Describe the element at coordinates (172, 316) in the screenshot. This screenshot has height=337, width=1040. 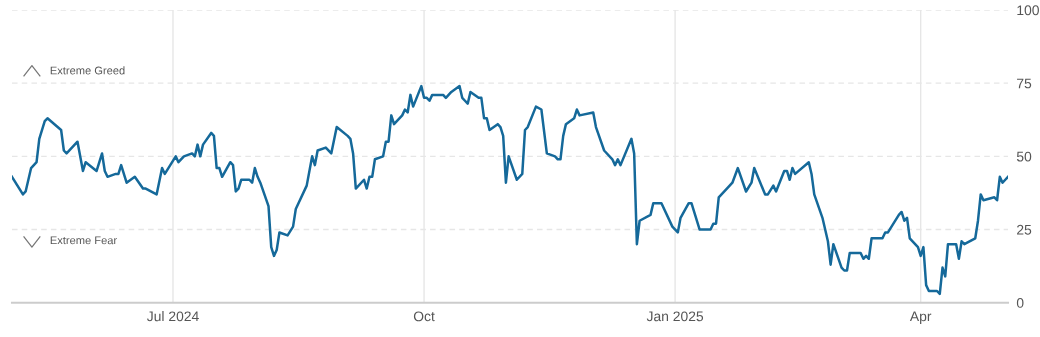
I see `x-tick-label: Jul 2024` at that location.